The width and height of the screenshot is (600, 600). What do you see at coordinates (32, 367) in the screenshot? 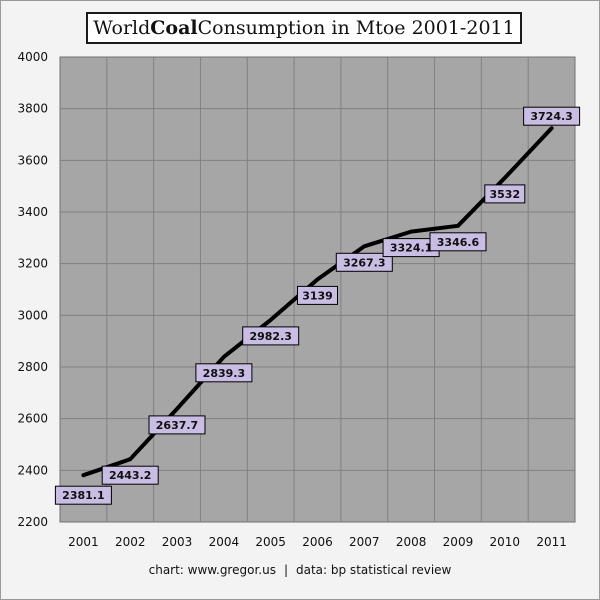
I see `y-tick-label: 2800` at bounding box center [32, 367].